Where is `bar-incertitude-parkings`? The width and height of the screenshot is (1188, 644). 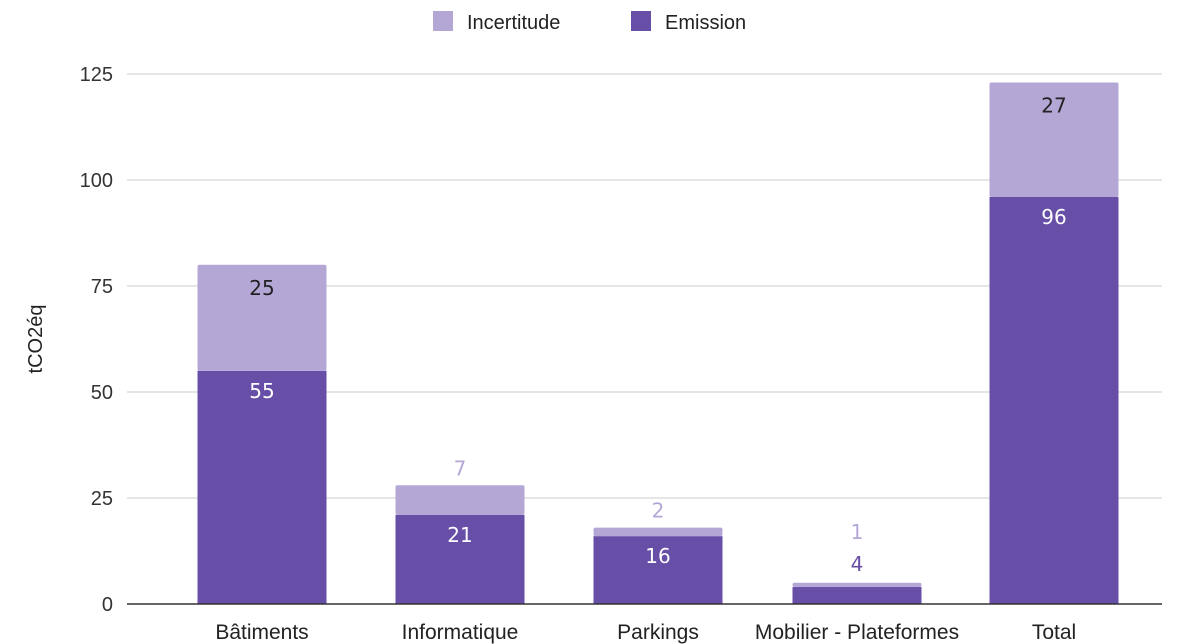 bar-incertitude-parkings is located at coordinates (658, 532).